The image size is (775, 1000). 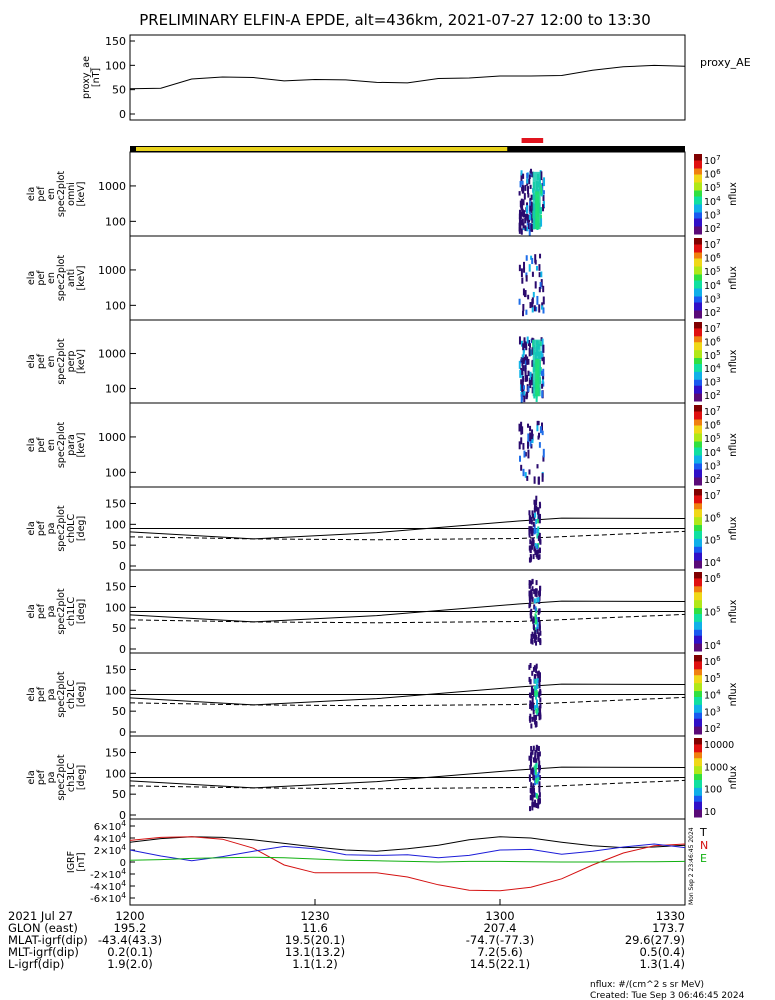 I want to click on colorbar-tick-label: 10⁵, so click(x=712, y=438).